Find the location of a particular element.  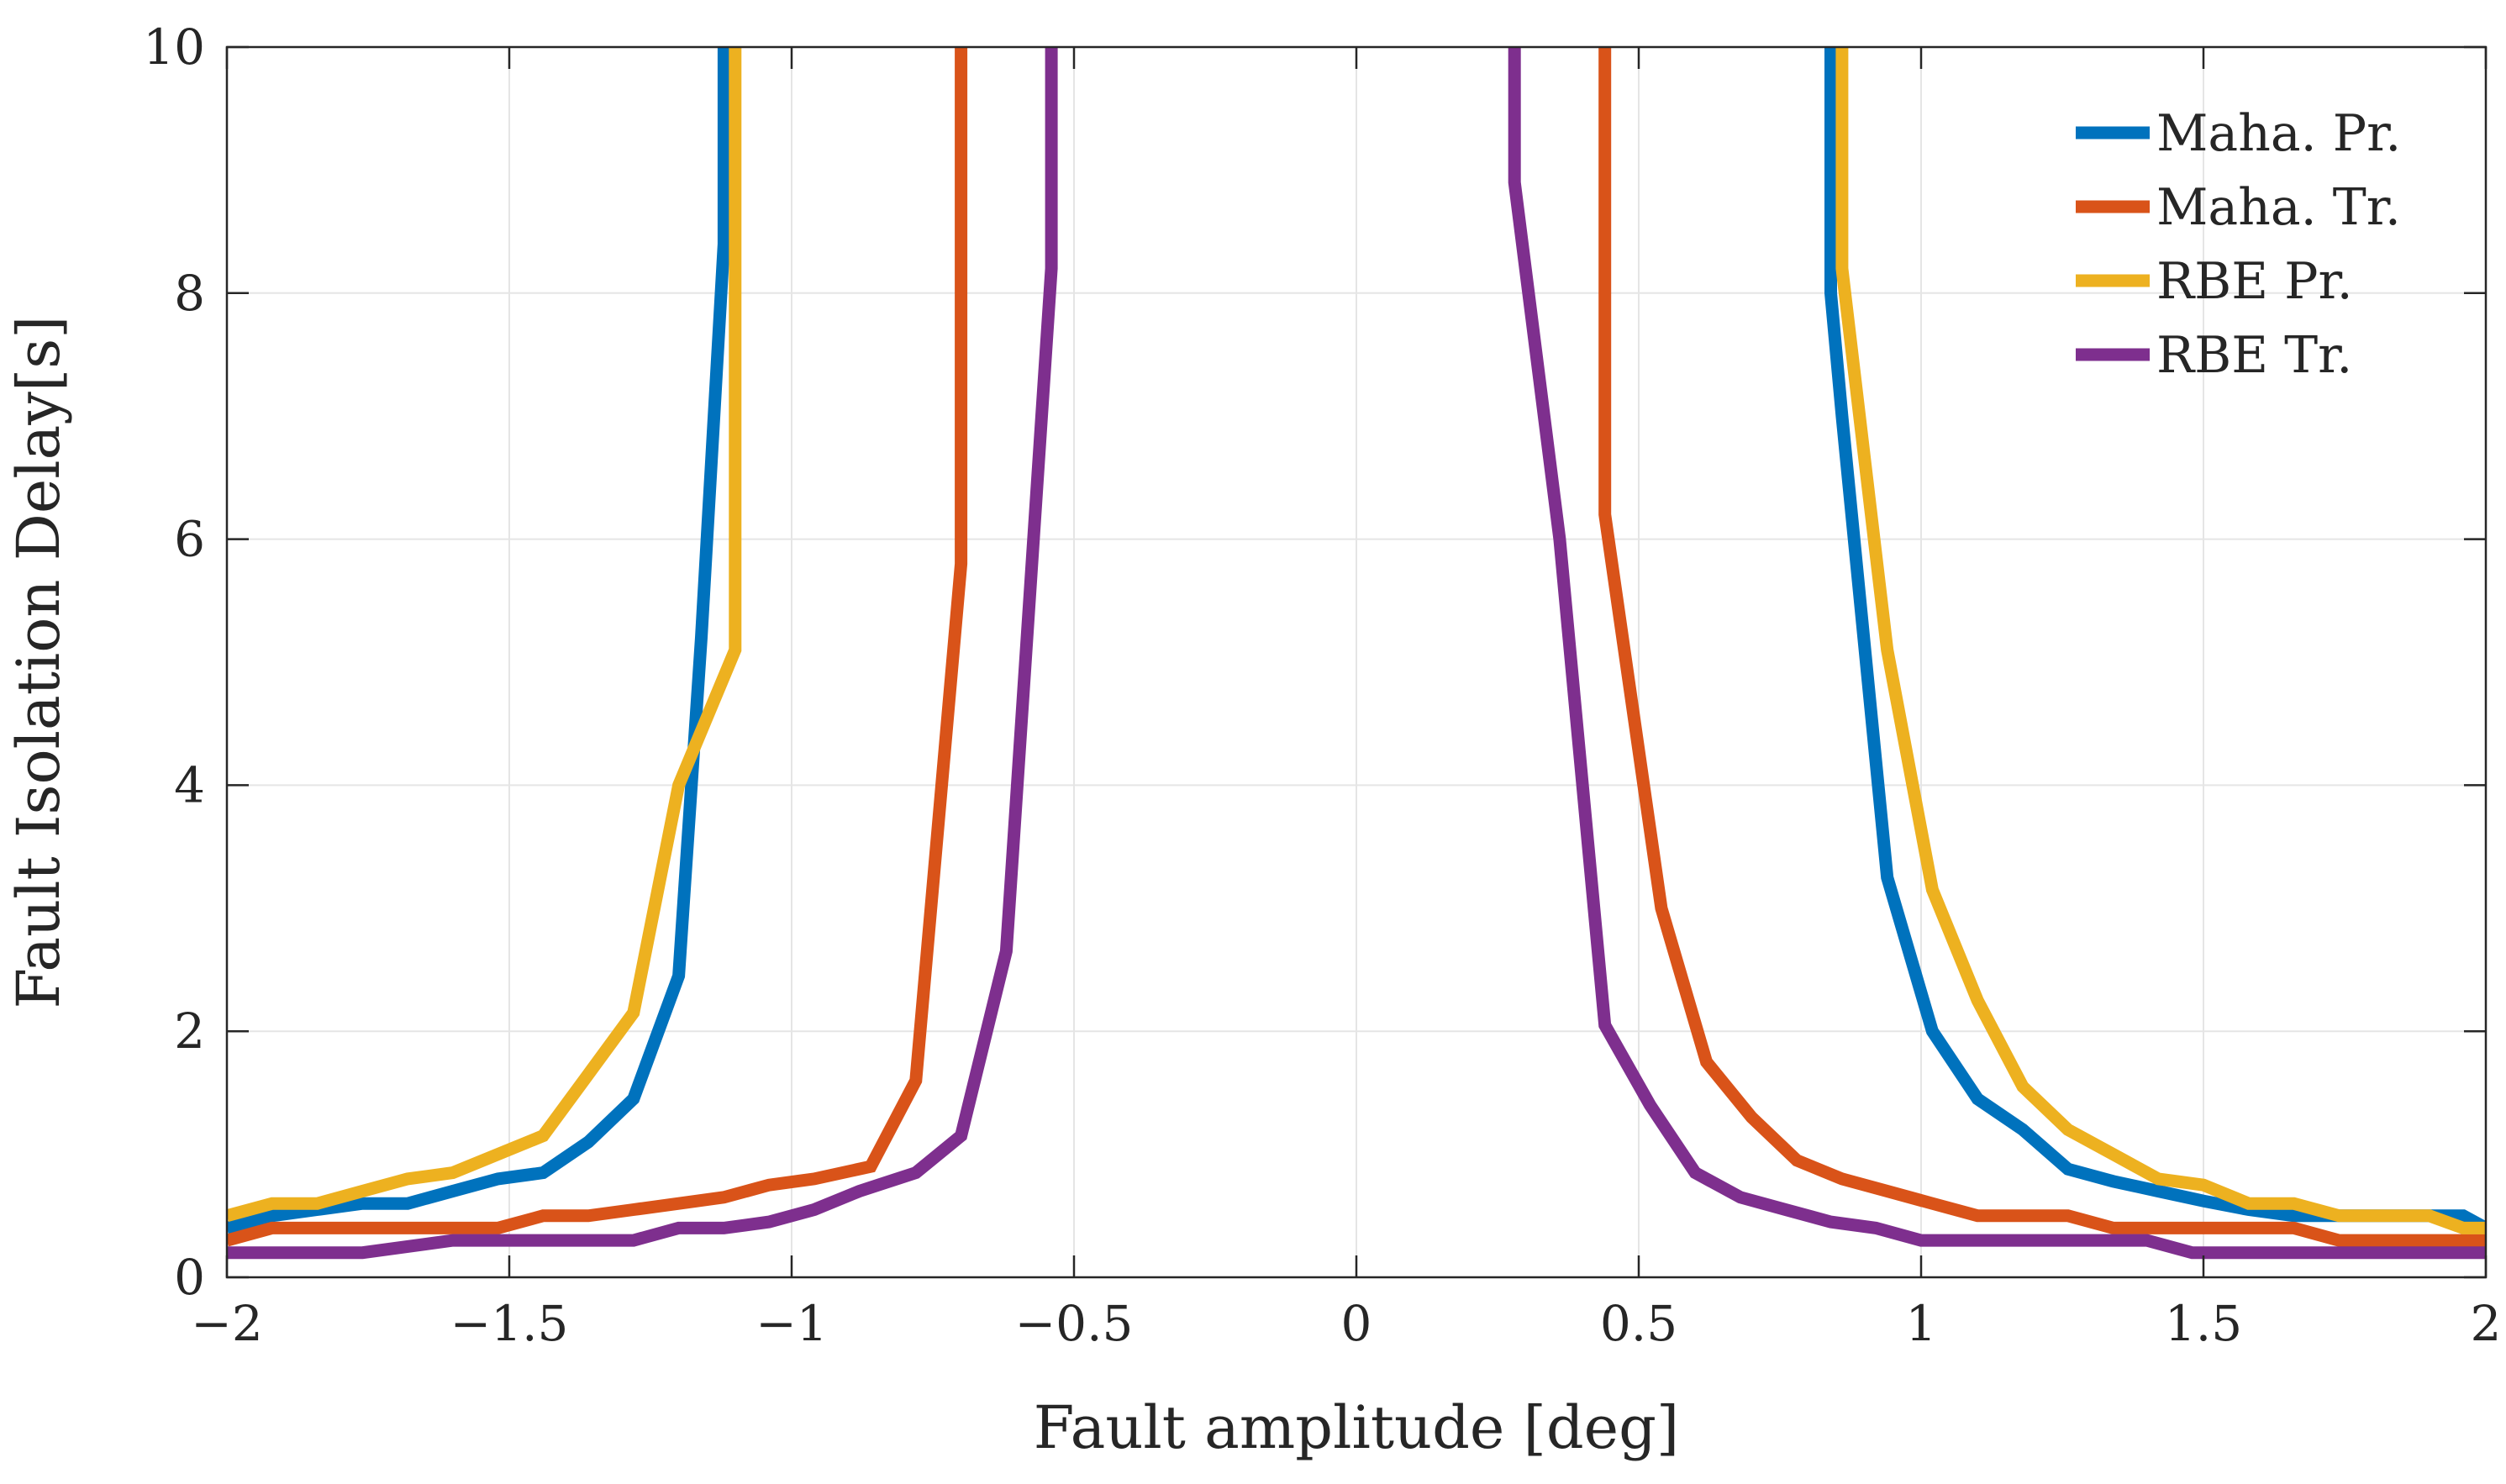

x-tick-label: −1.5 is located at coordinates (509, 1324).